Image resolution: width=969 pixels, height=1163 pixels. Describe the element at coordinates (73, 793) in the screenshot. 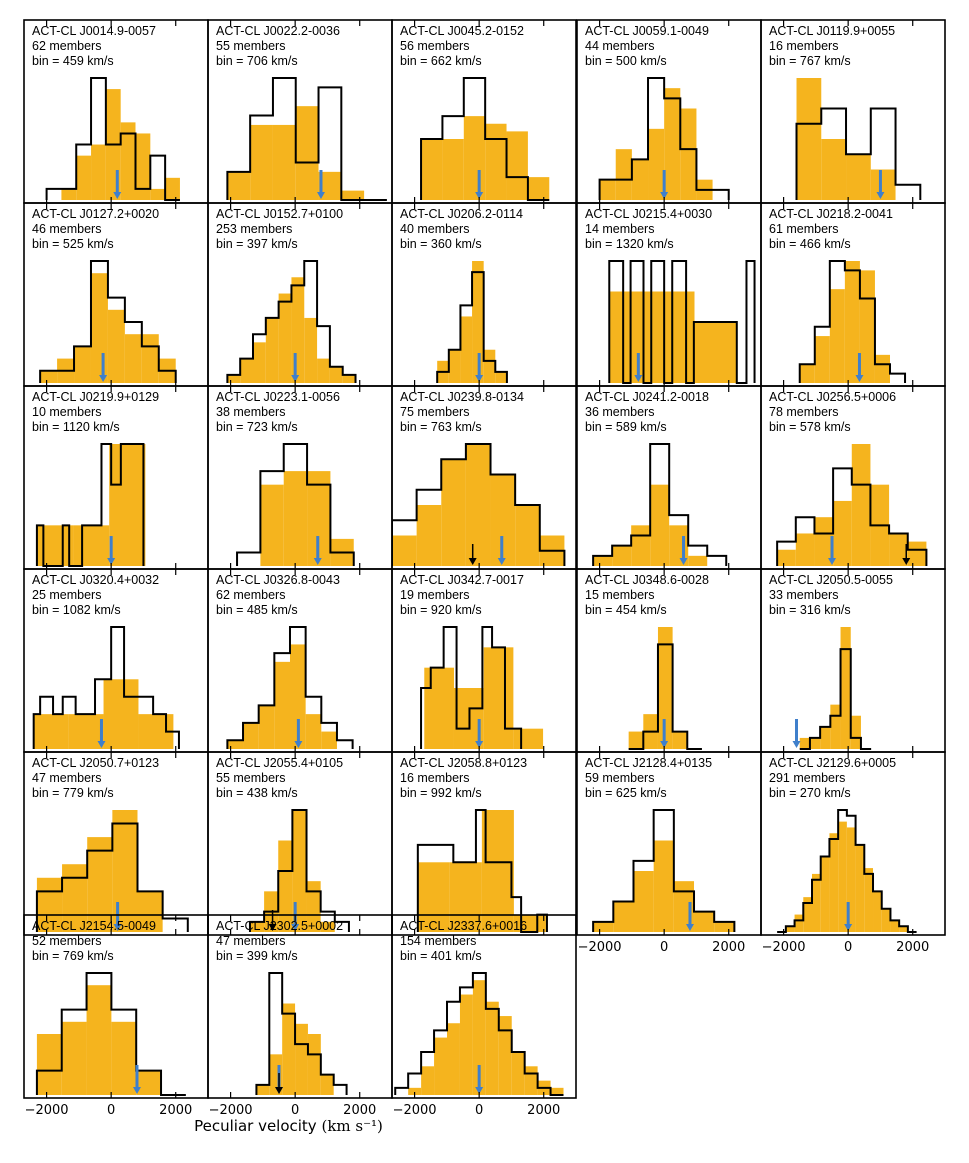

I see `panel-bin-width: bin = 779 km/s` at that location.